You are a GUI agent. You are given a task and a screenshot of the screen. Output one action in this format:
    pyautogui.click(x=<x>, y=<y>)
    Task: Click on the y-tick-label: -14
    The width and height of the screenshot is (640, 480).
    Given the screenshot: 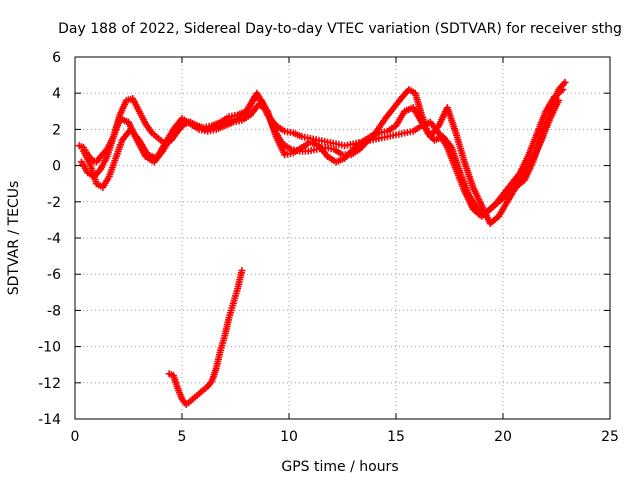 What is the action you would take?
    pyautogui.click(x=49, y=420)
    